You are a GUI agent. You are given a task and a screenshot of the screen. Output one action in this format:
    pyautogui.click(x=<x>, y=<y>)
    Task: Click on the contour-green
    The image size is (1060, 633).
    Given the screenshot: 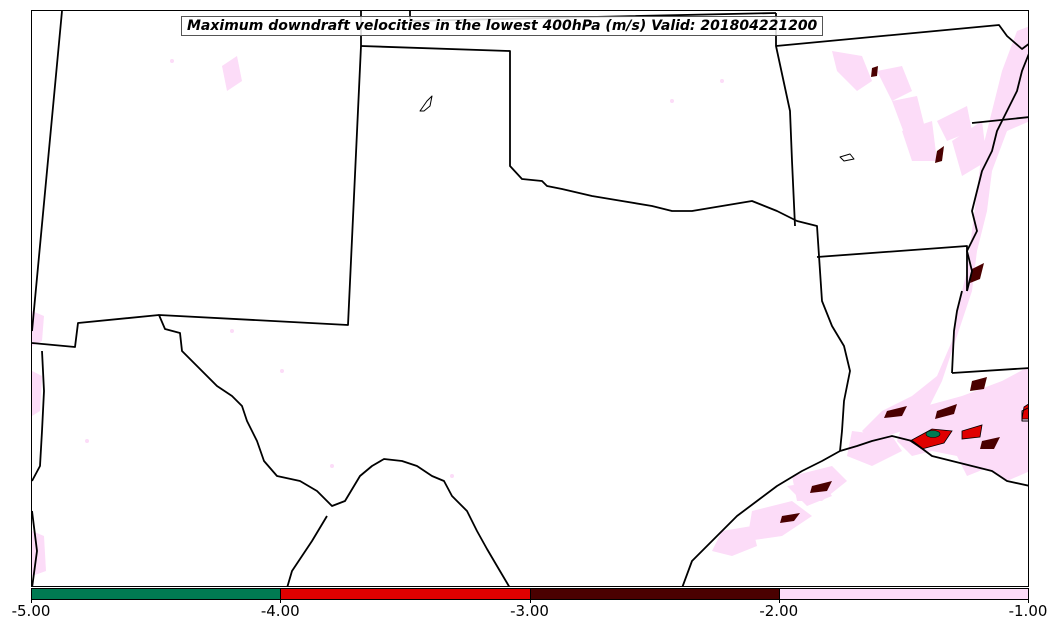 What is the action you would take?
    pyautogui.click(x=933, y=434)
    